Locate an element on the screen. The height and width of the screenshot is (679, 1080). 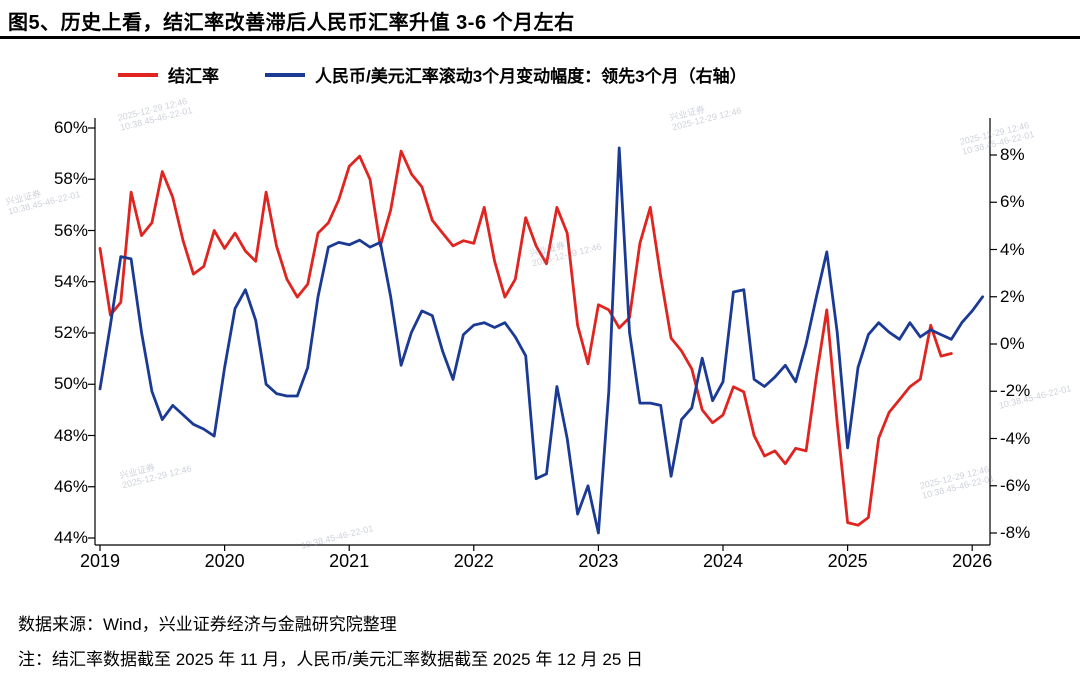
right-axis-tick-4: 4% is located at coordinates (1012, 249).